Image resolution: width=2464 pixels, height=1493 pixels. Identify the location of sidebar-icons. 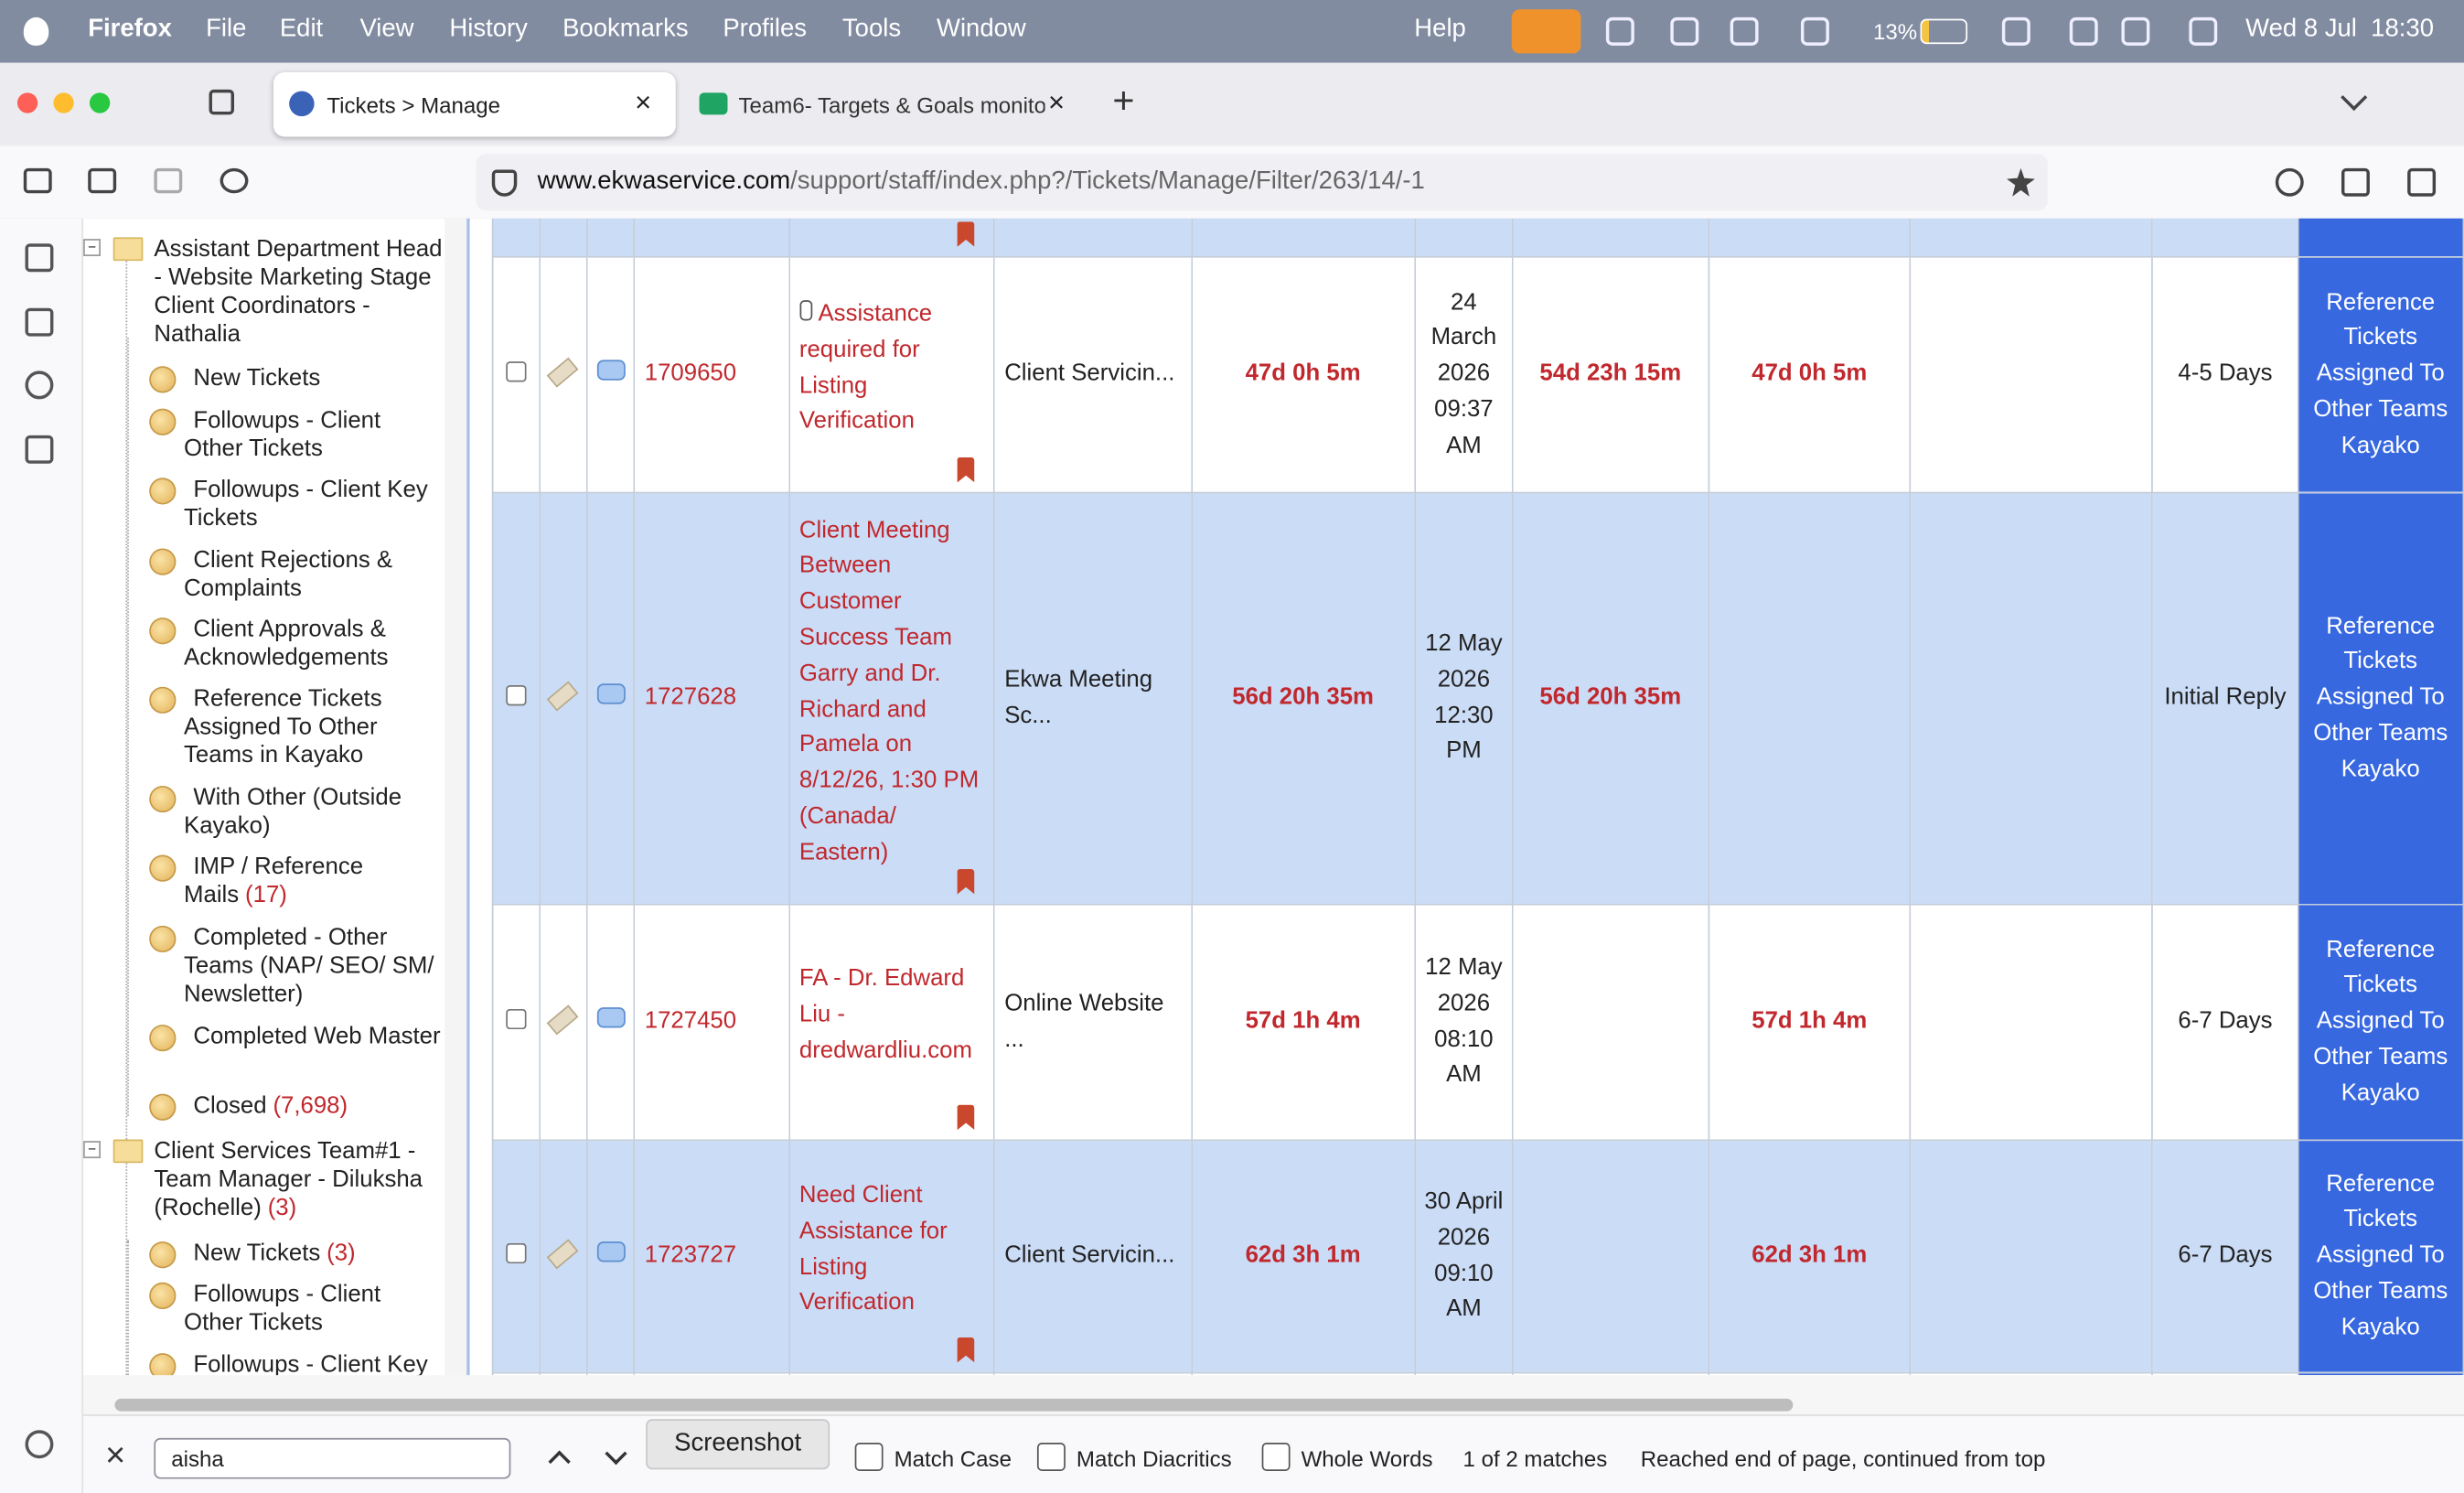
(42, 855).